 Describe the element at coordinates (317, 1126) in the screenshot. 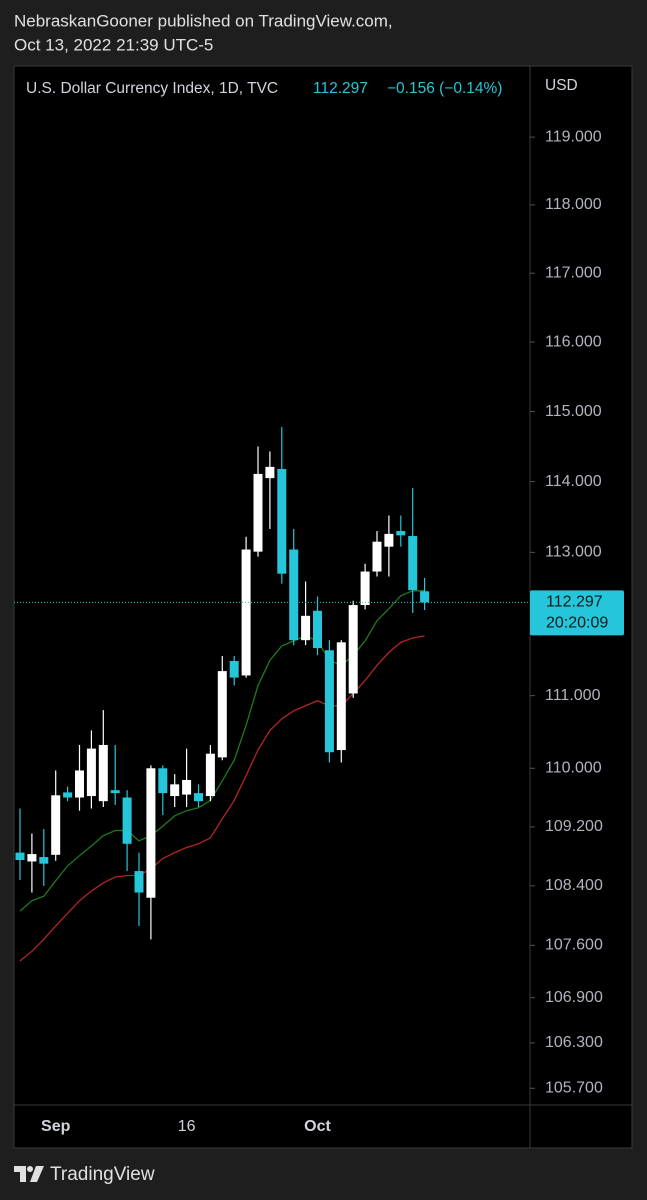

I see `x-tick-label: Oct` at that location.